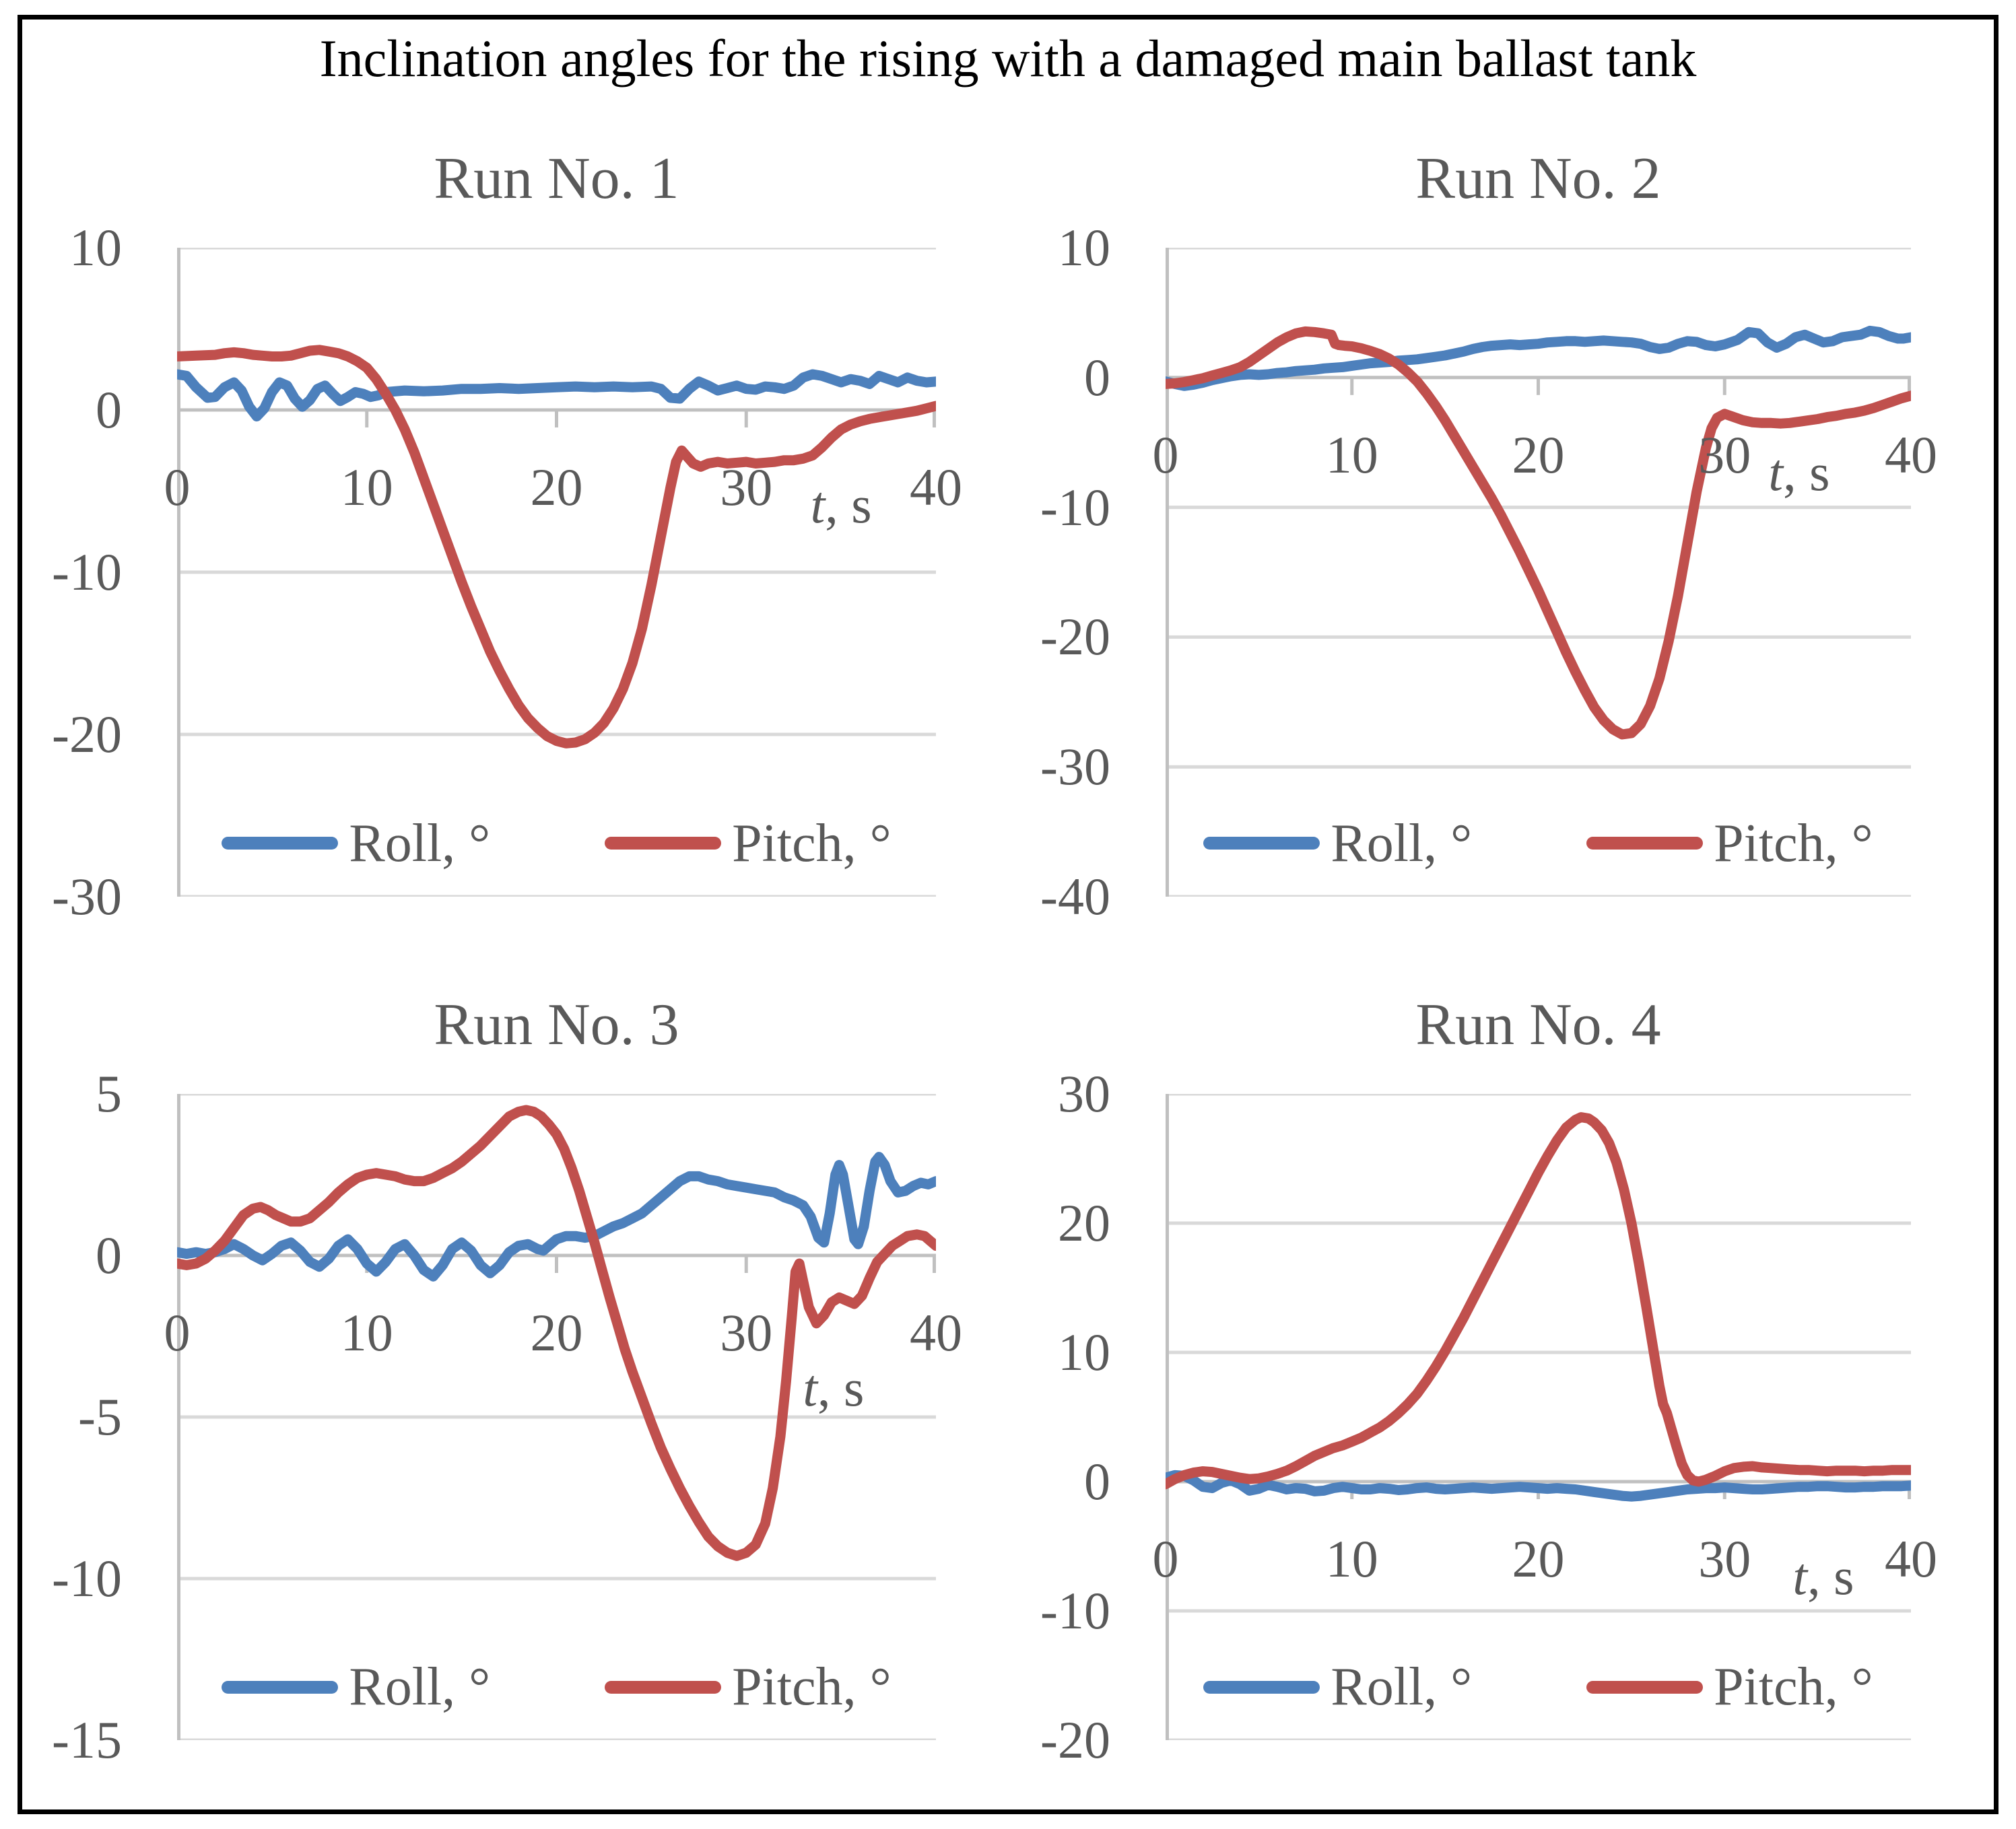 Image resolution: width=2016 pixels, height=1829 pixels. I want to click on y-tick-label: -5, so click(100, 1416).